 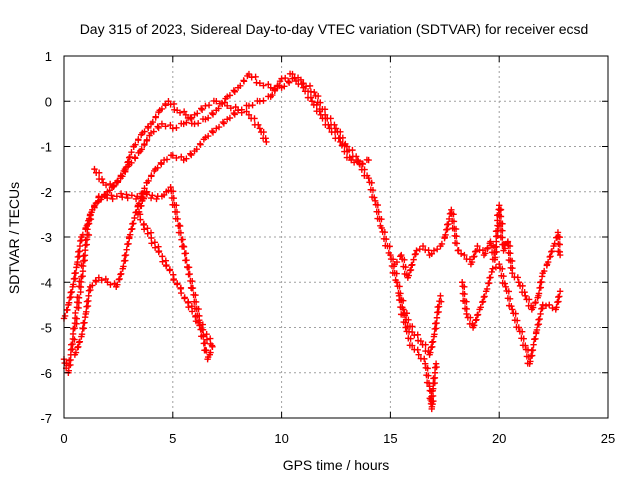 What do you see at coordinates (46, 147) in the screenshot?
I see `y-tick-label: -1` at bounding box center [46, 147].